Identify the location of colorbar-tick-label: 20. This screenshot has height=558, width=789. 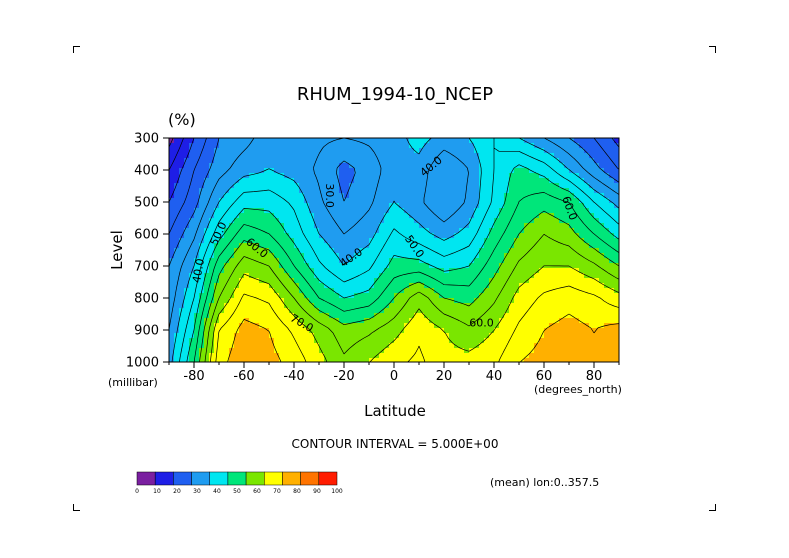
(177, 491).